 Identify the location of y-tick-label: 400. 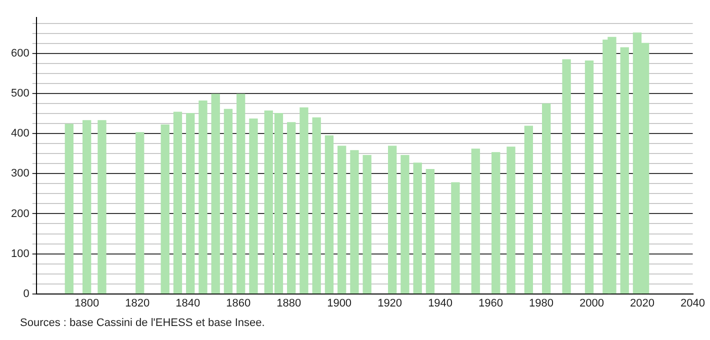
(20, 134).